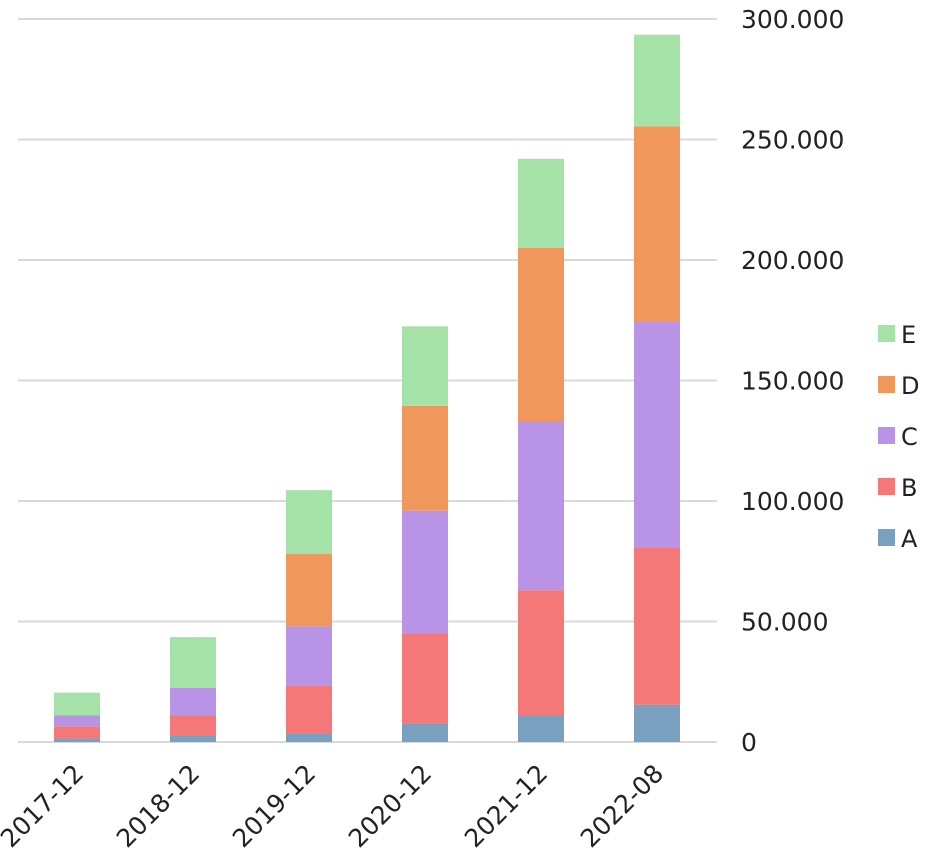  Describe the element at coordinates (749, 742) in the screenshot. I see `y-tick-label: 0` at that location.